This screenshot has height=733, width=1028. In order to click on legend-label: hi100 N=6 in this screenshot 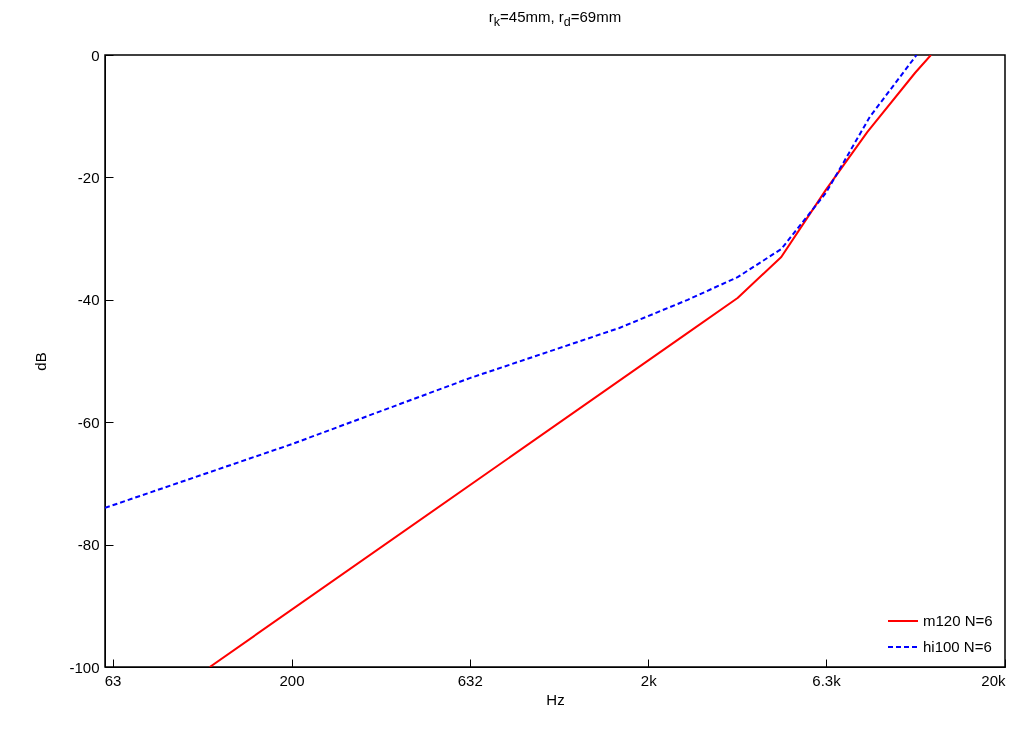, I will do `click(957, 646)`.